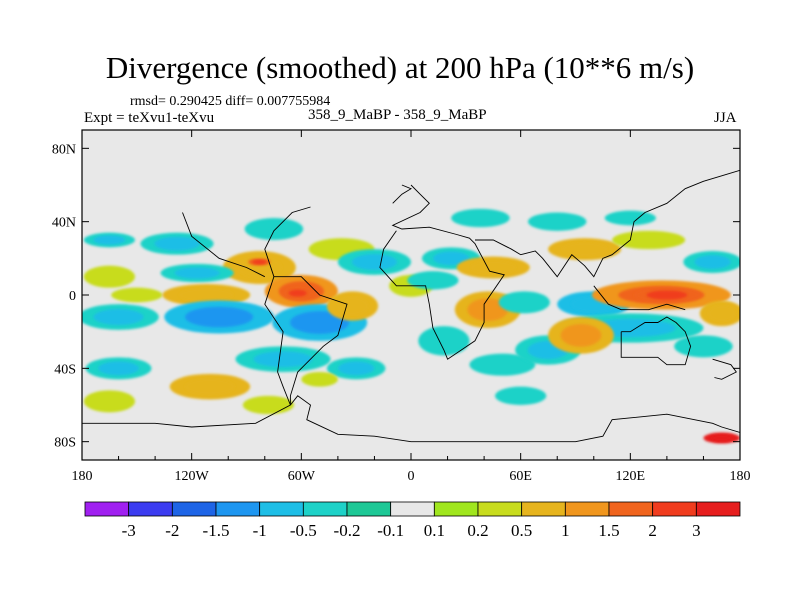 The image size is (800, 600). Describe the element at coordinates (390, 530) in the screenshot. I see `colorbar-label: -0.1` at that location.